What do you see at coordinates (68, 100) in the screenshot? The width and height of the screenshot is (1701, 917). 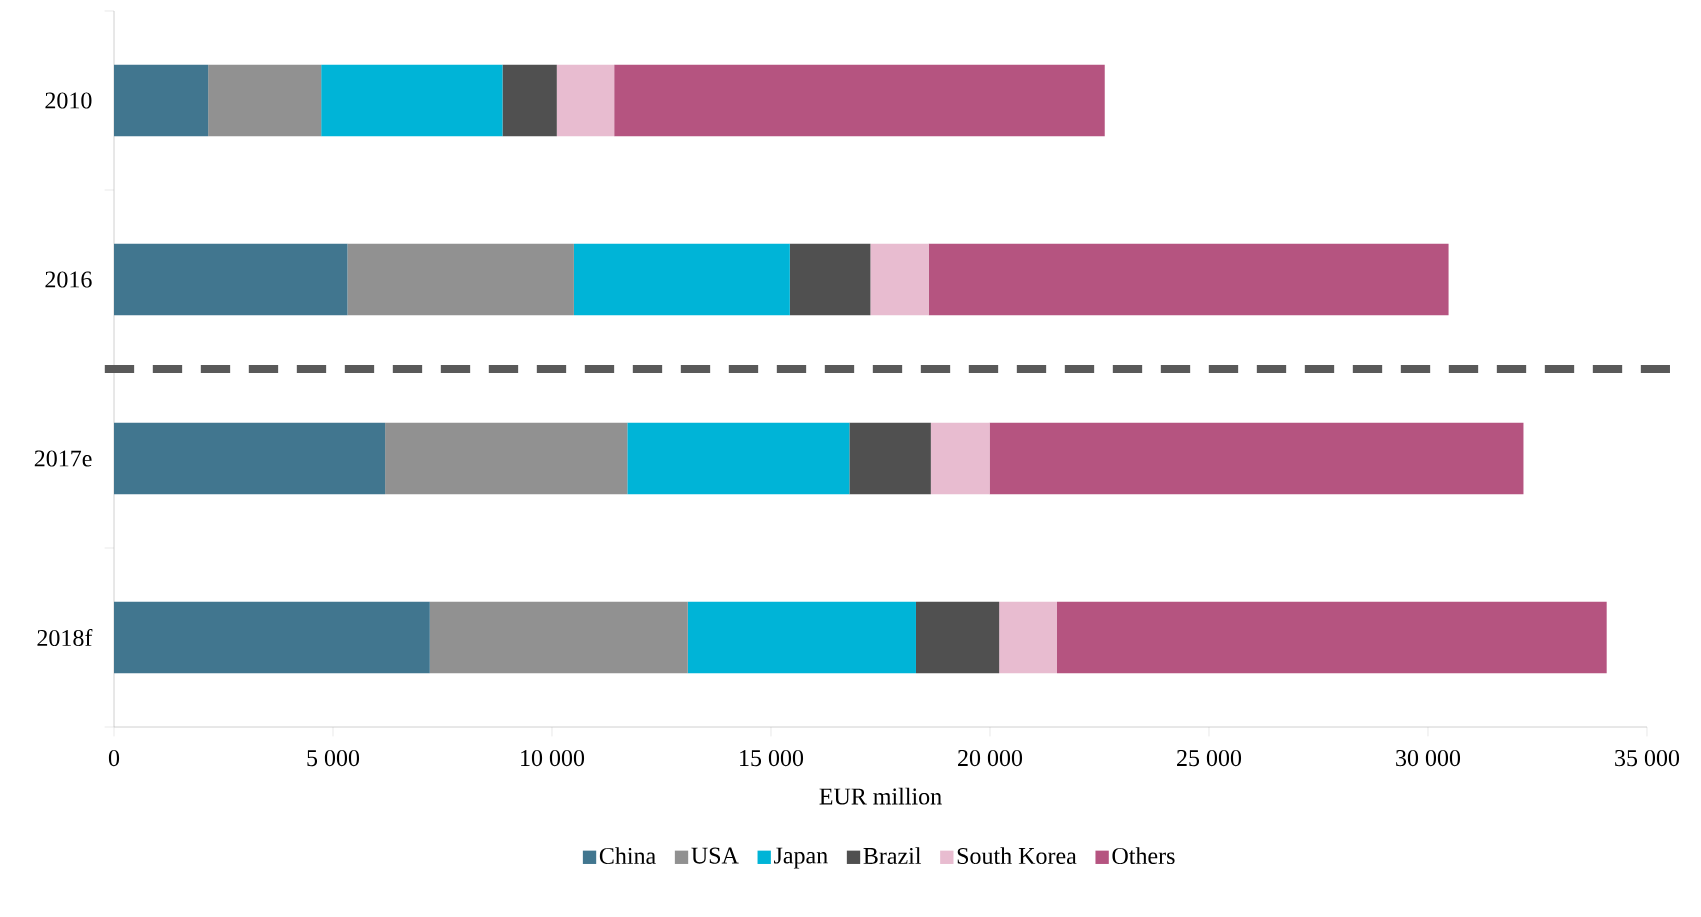 I see `y-tick-label: 2010` at bounding box center [68, 100].